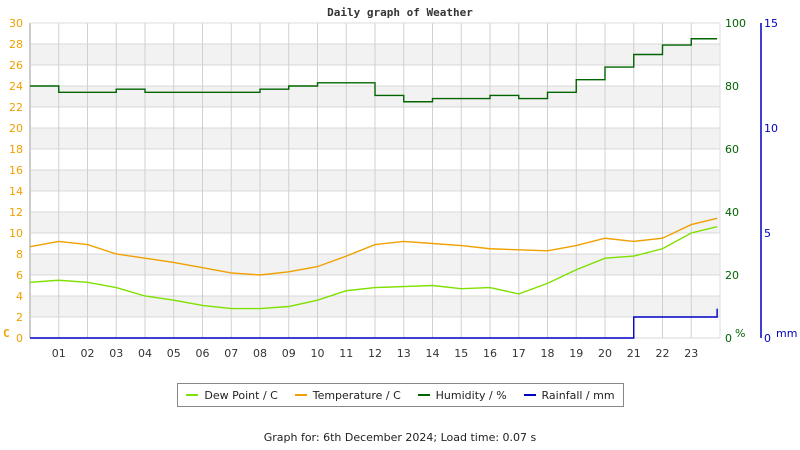  Describe the element at coordinates (16, 149) in the screenshot. I see `left-tick-label: 18` at that location.